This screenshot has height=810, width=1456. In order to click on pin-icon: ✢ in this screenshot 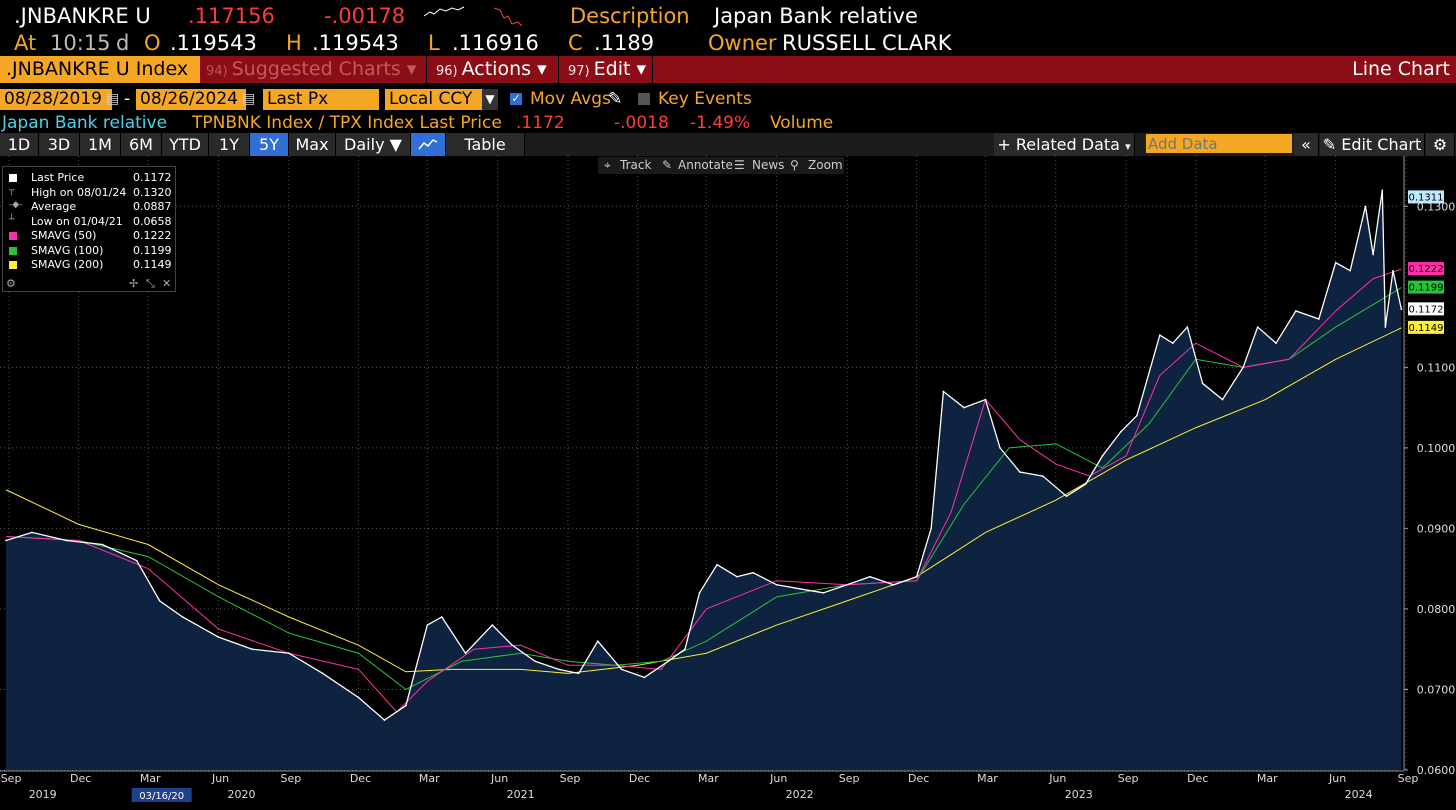, I will do `click(134, 283)`.